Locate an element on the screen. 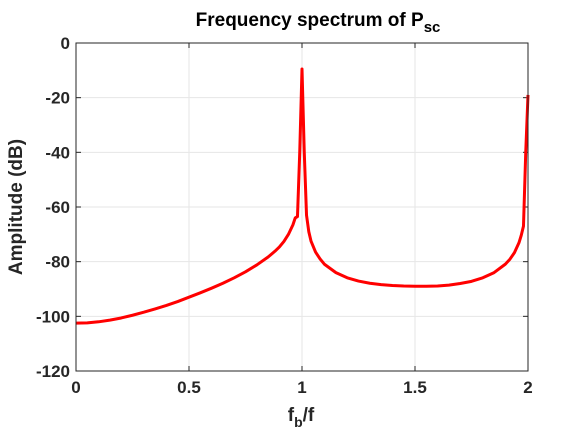 This screenshot has height=438, width=584. y-tick-label: -20 is located at coordinates (57, 98).